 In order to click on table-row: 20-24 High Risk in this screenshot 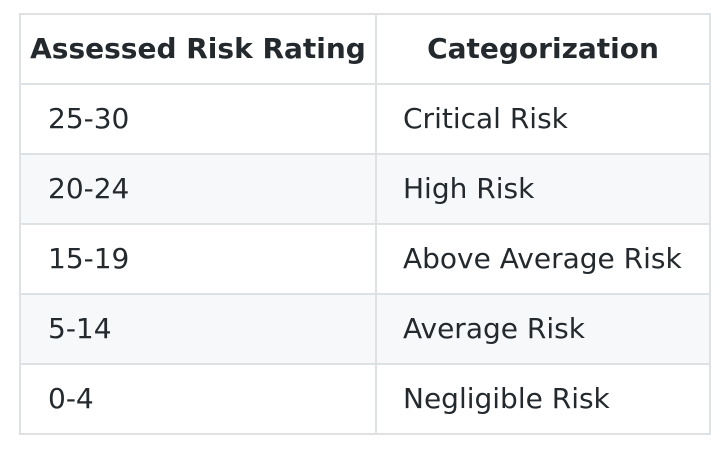, I will do `click(365, 189)`.